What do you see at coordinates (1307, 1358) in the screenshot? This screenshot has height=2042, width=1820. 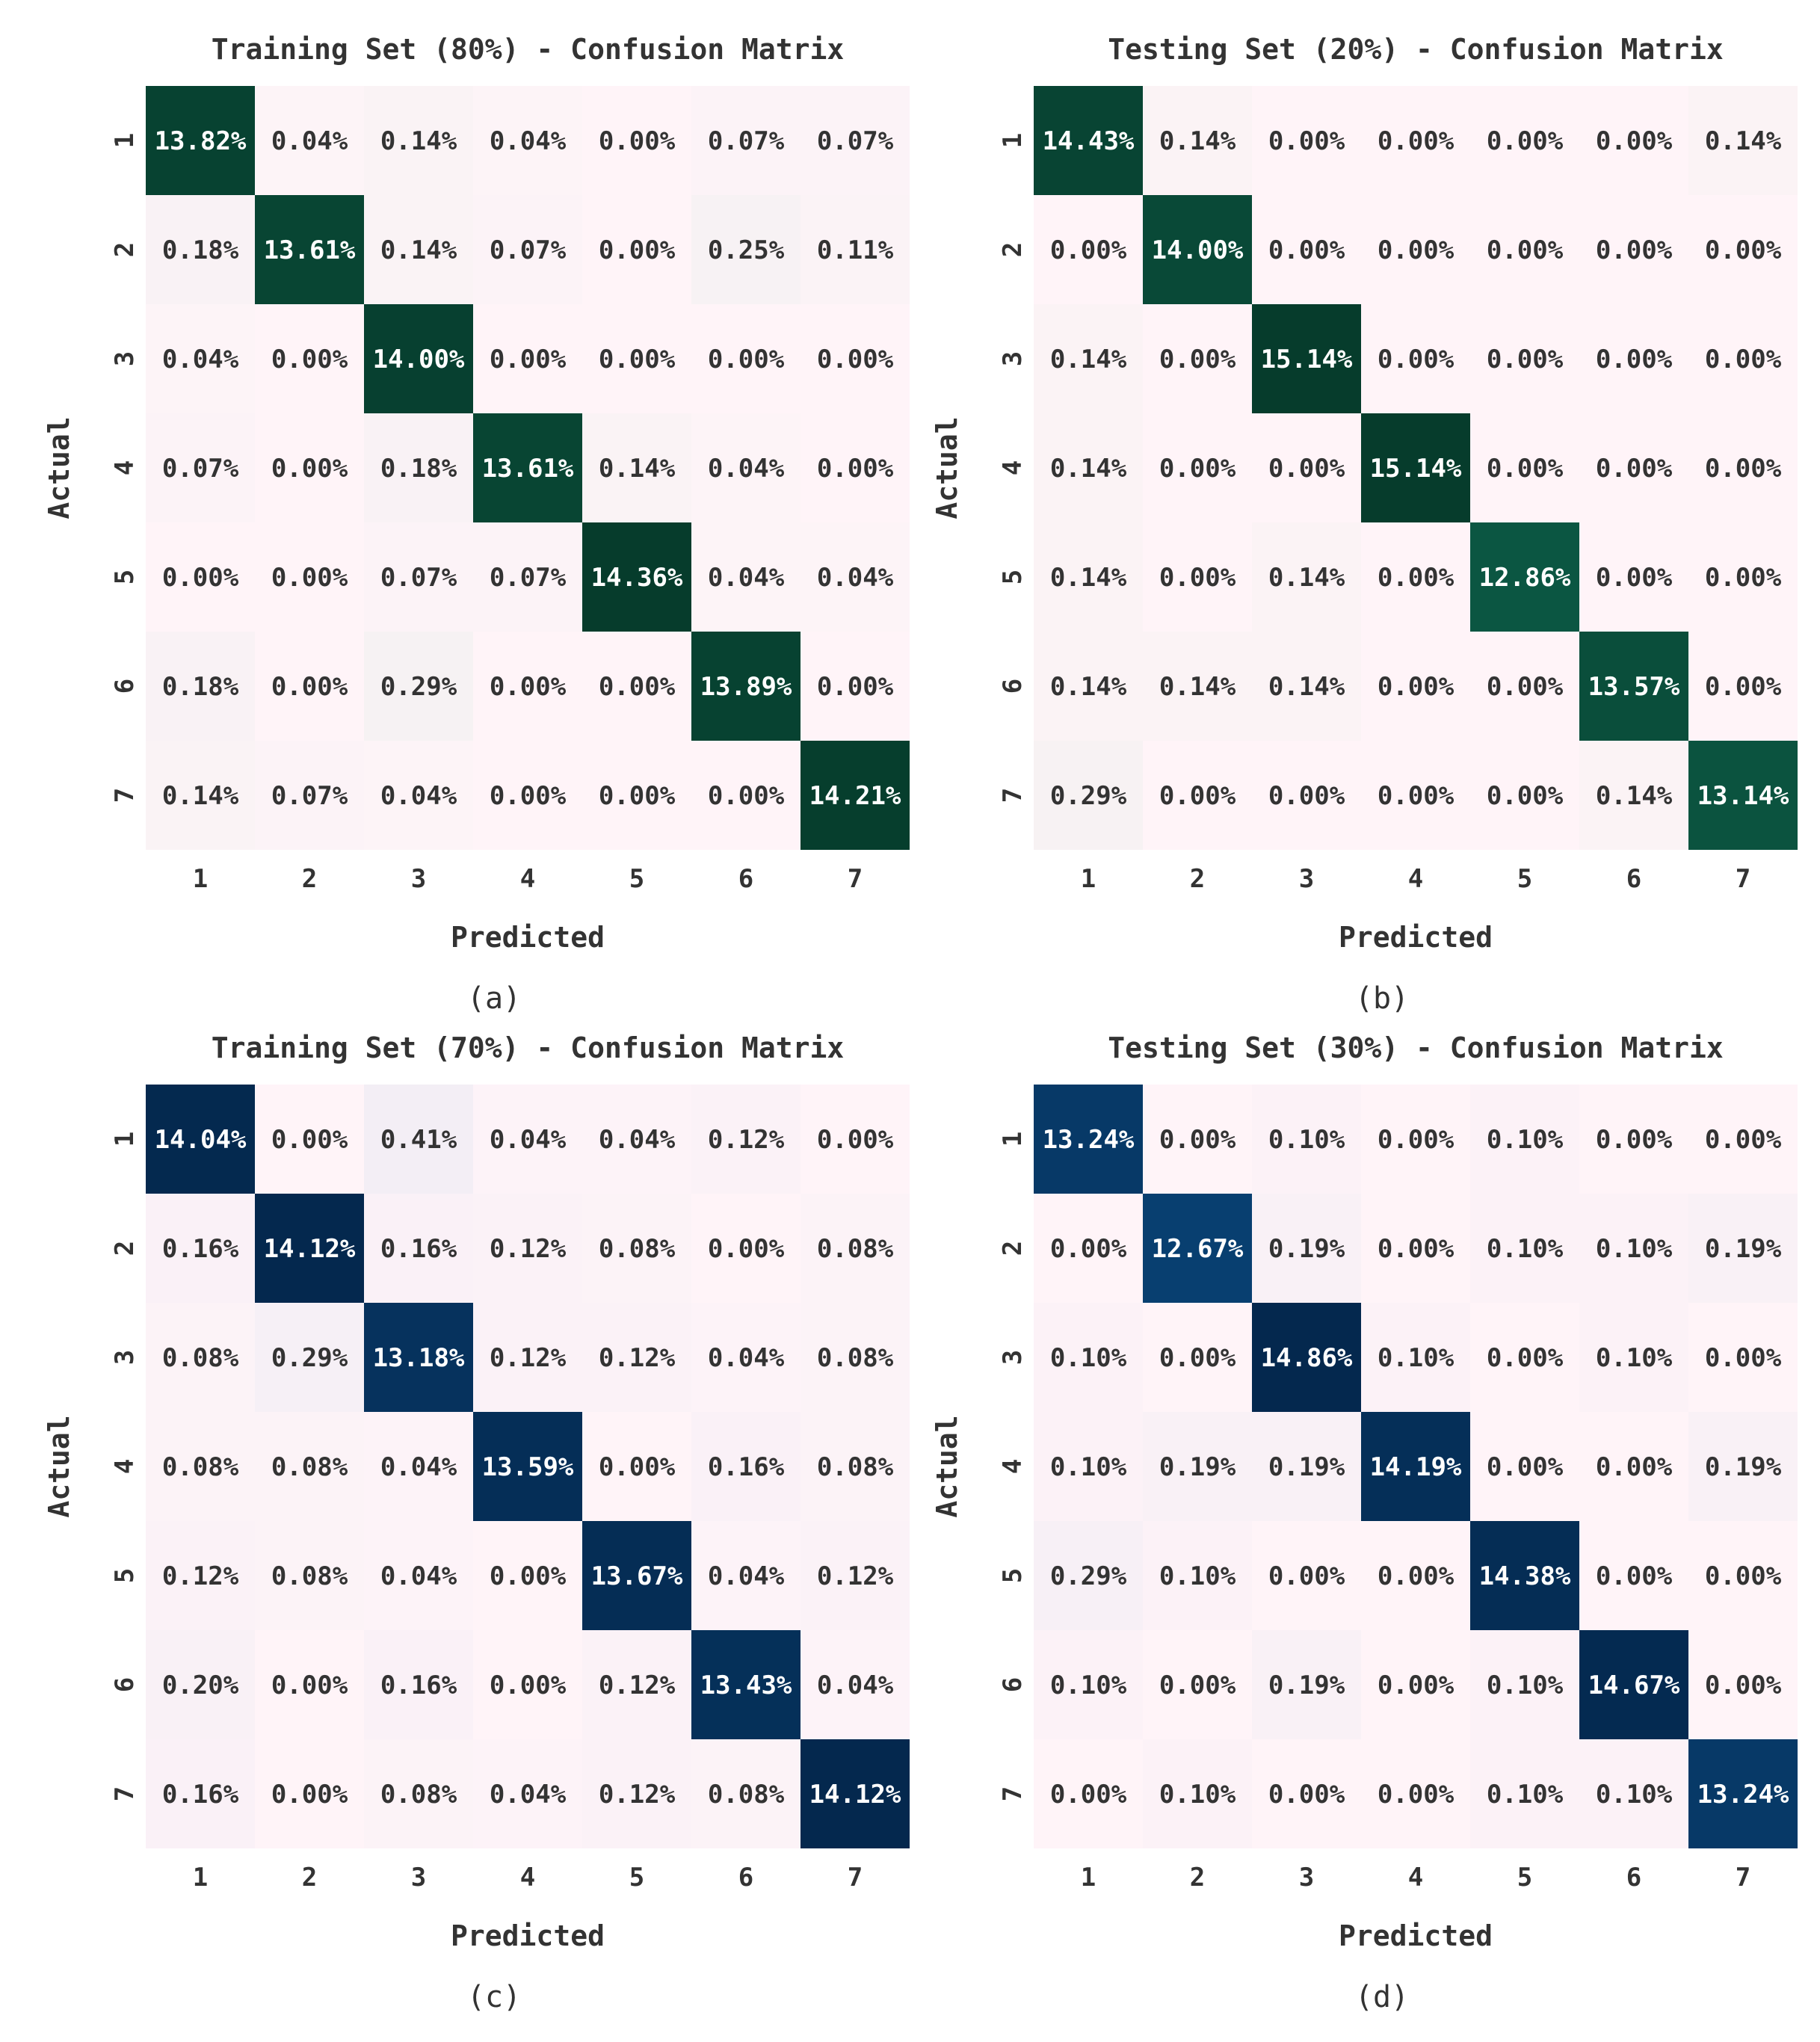 I see `cell-value-label: 14.86%` at bounding box center [1307, 1358].